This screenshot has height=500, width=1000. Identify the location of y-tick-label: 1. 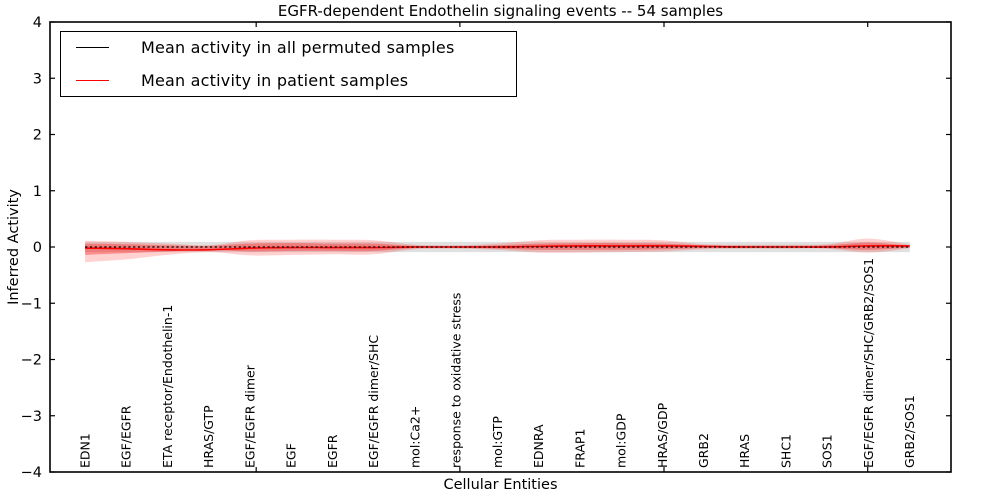
(37, 192).